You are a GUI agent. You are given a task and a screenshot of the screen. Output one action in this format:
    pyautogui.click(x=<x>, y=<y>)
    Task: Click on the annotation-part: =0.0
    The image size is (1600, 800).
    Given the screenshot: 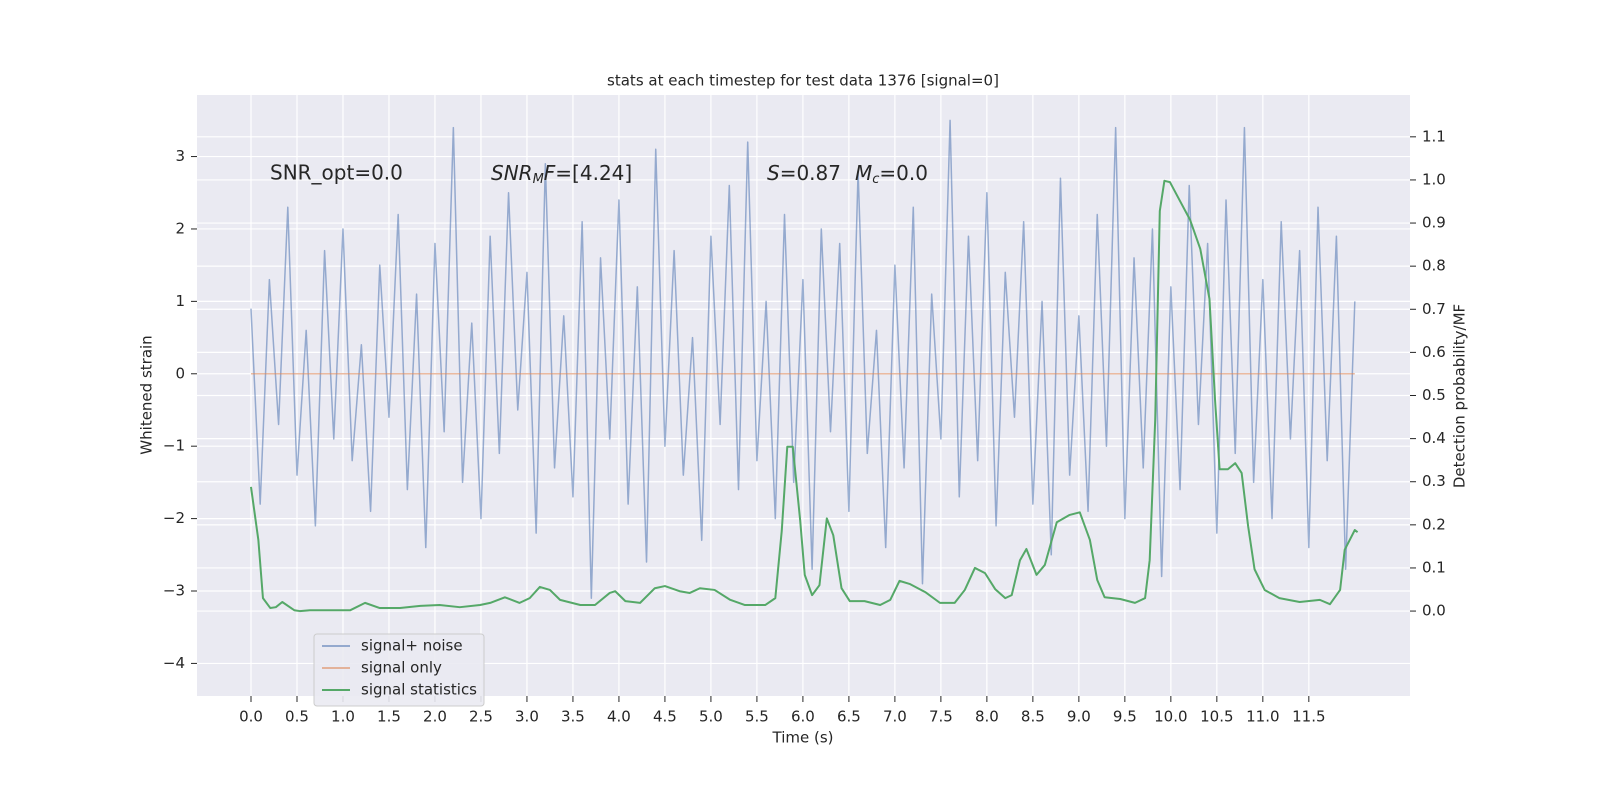 What is the action you would take?
    pyautogui.click(x=903, y=173)
    